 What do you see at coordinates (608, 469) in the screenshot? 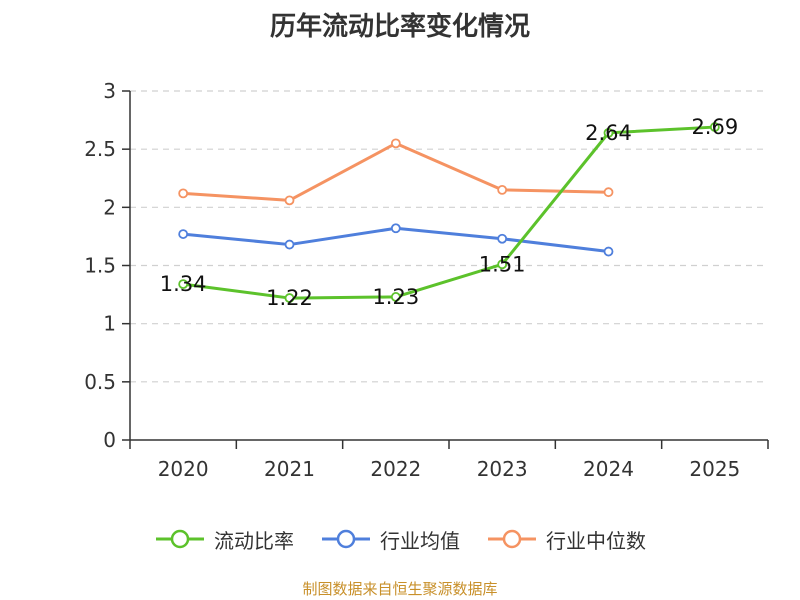
I see `x-tick-label: 2024` at bounding box center [608, 469].